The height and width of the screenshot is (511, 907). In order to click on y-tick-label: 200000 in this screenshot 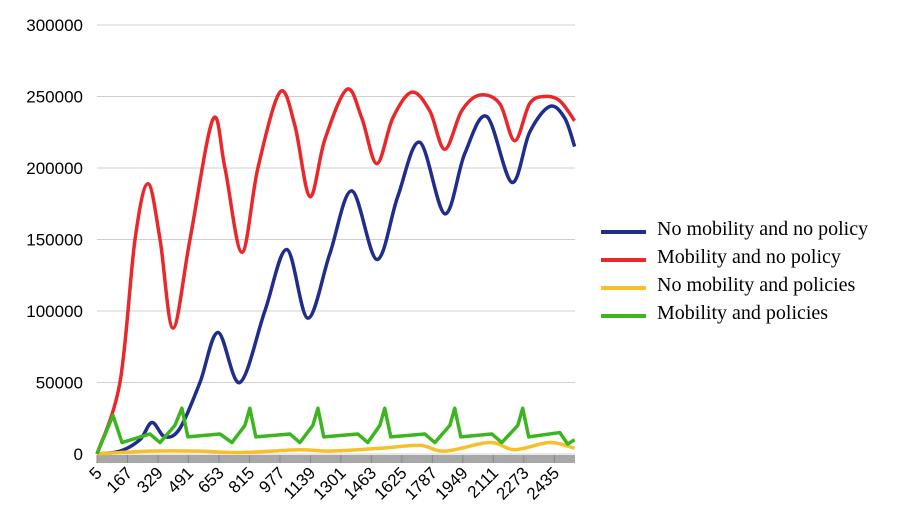, I will do `click(54, 168)`.